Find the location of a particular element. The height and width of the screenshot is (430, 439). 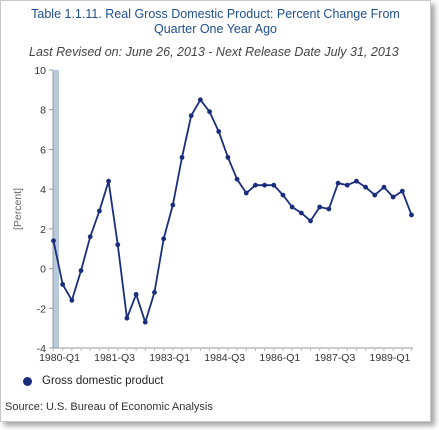

y-axis-label: [Percent] is located at coordinates (18, 209).